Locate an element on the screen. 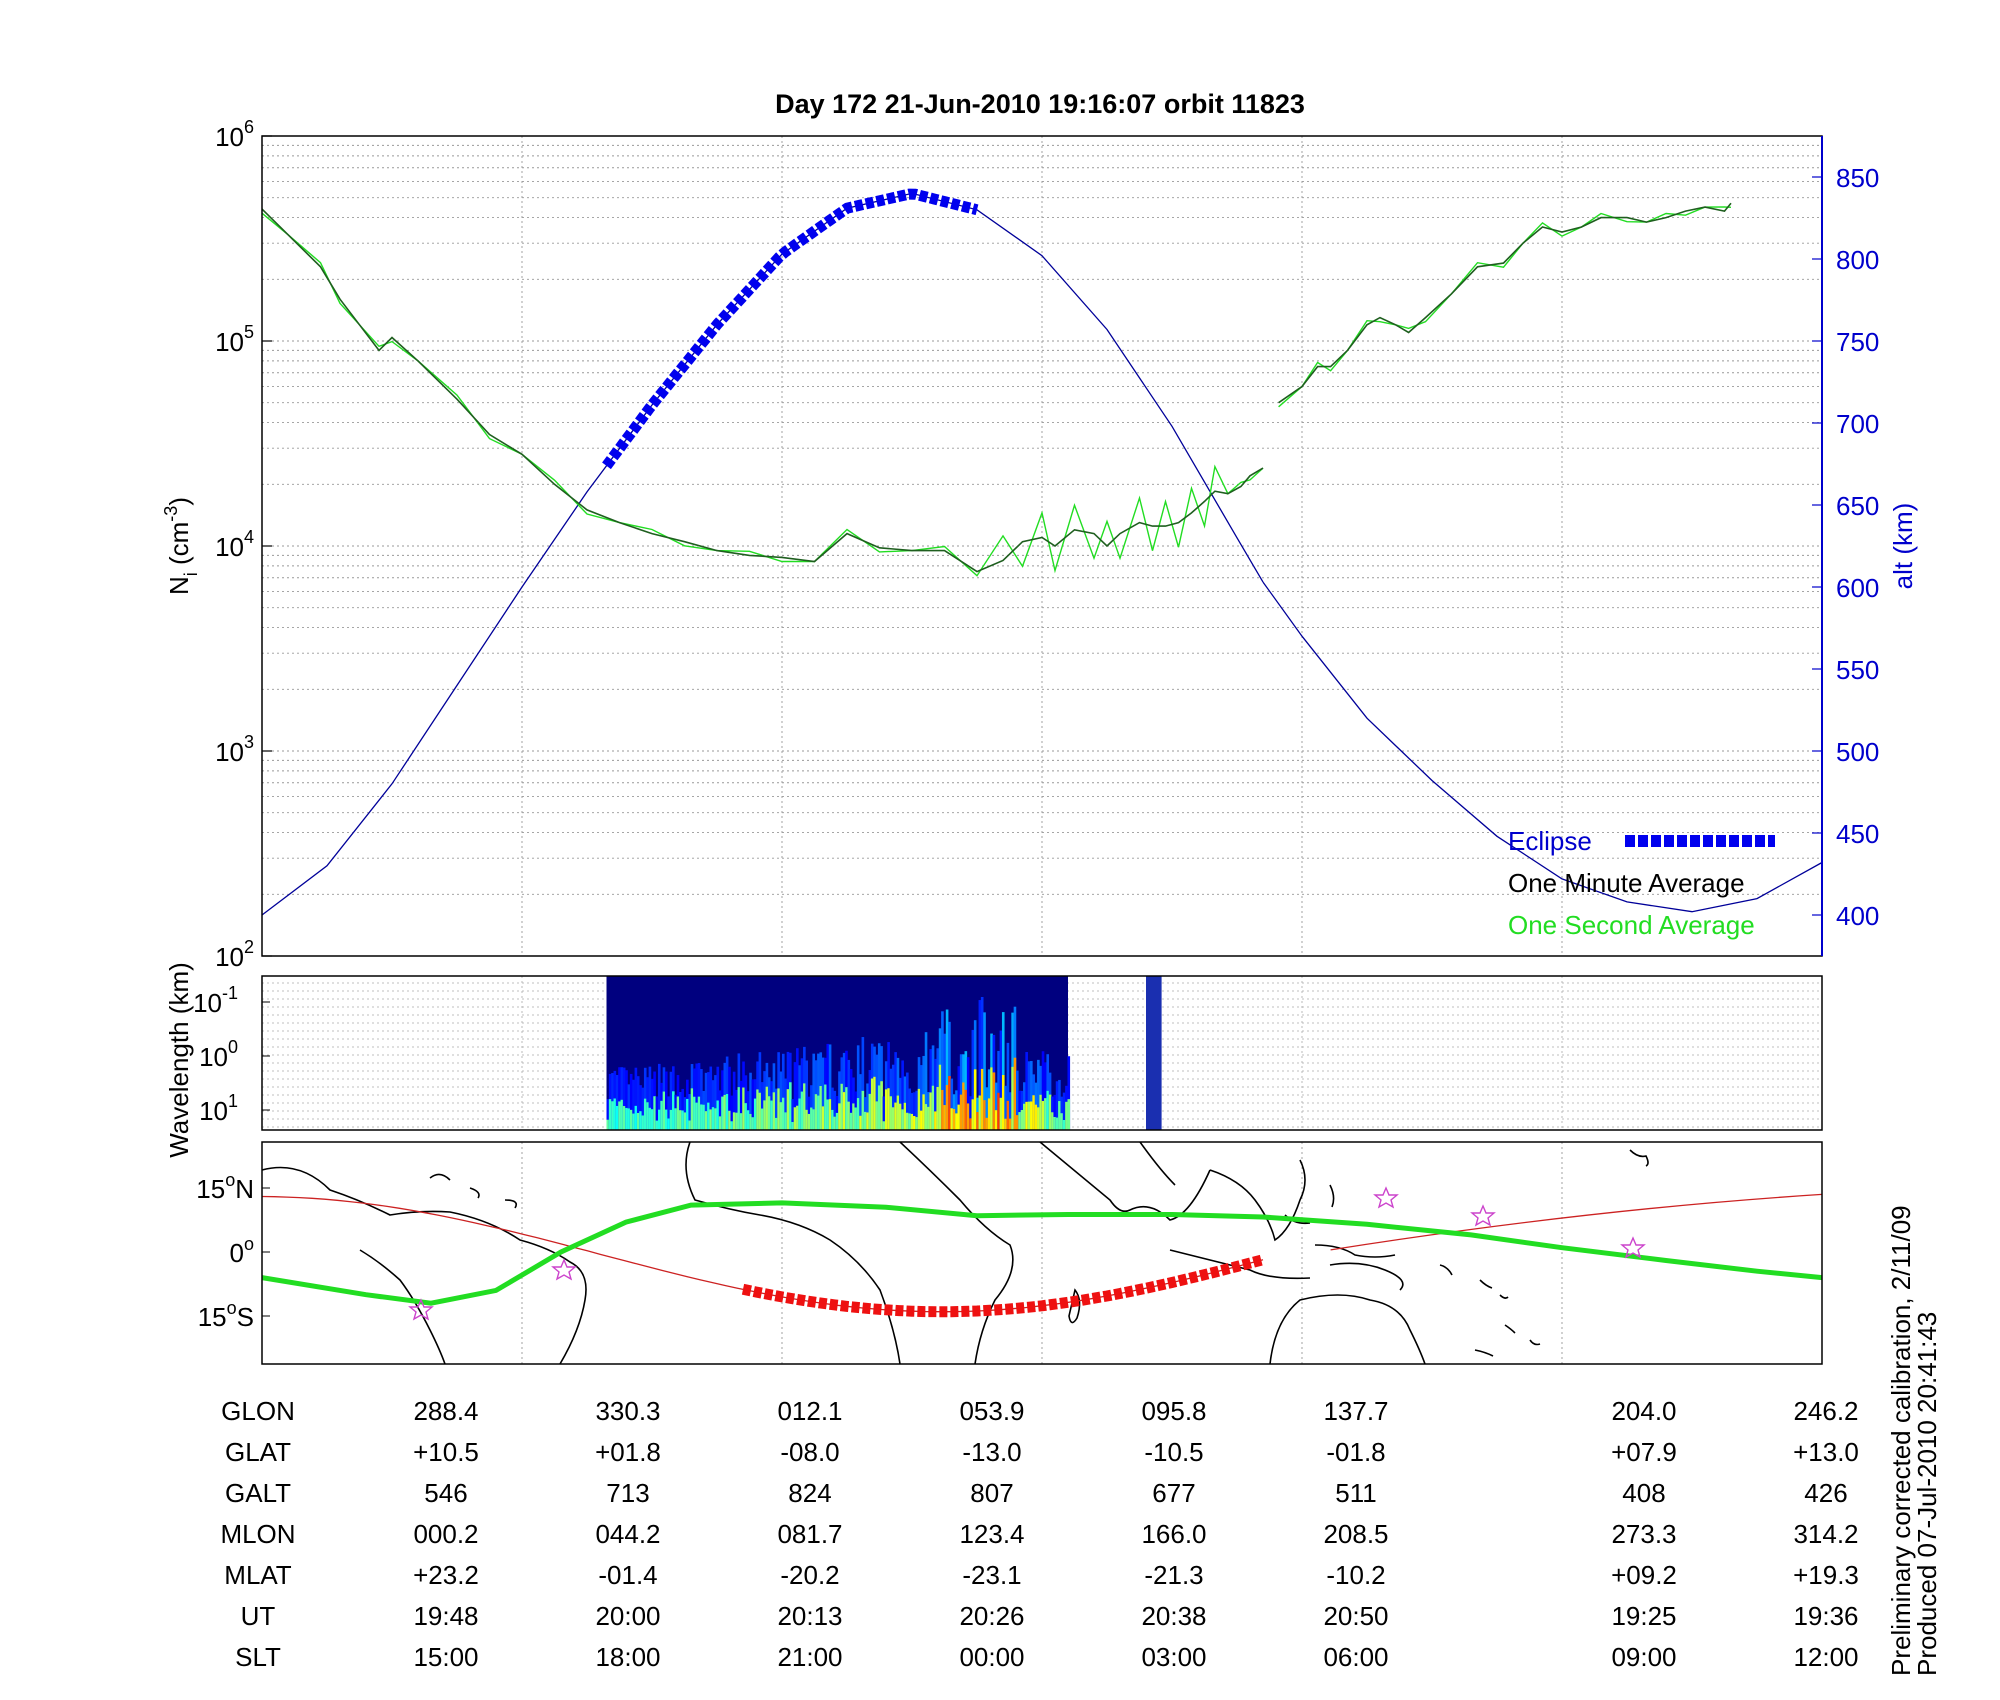 The height and width of the screenshot is (1700, 2000). table-cell: -20.2 is located at coordinates (809, 1575).